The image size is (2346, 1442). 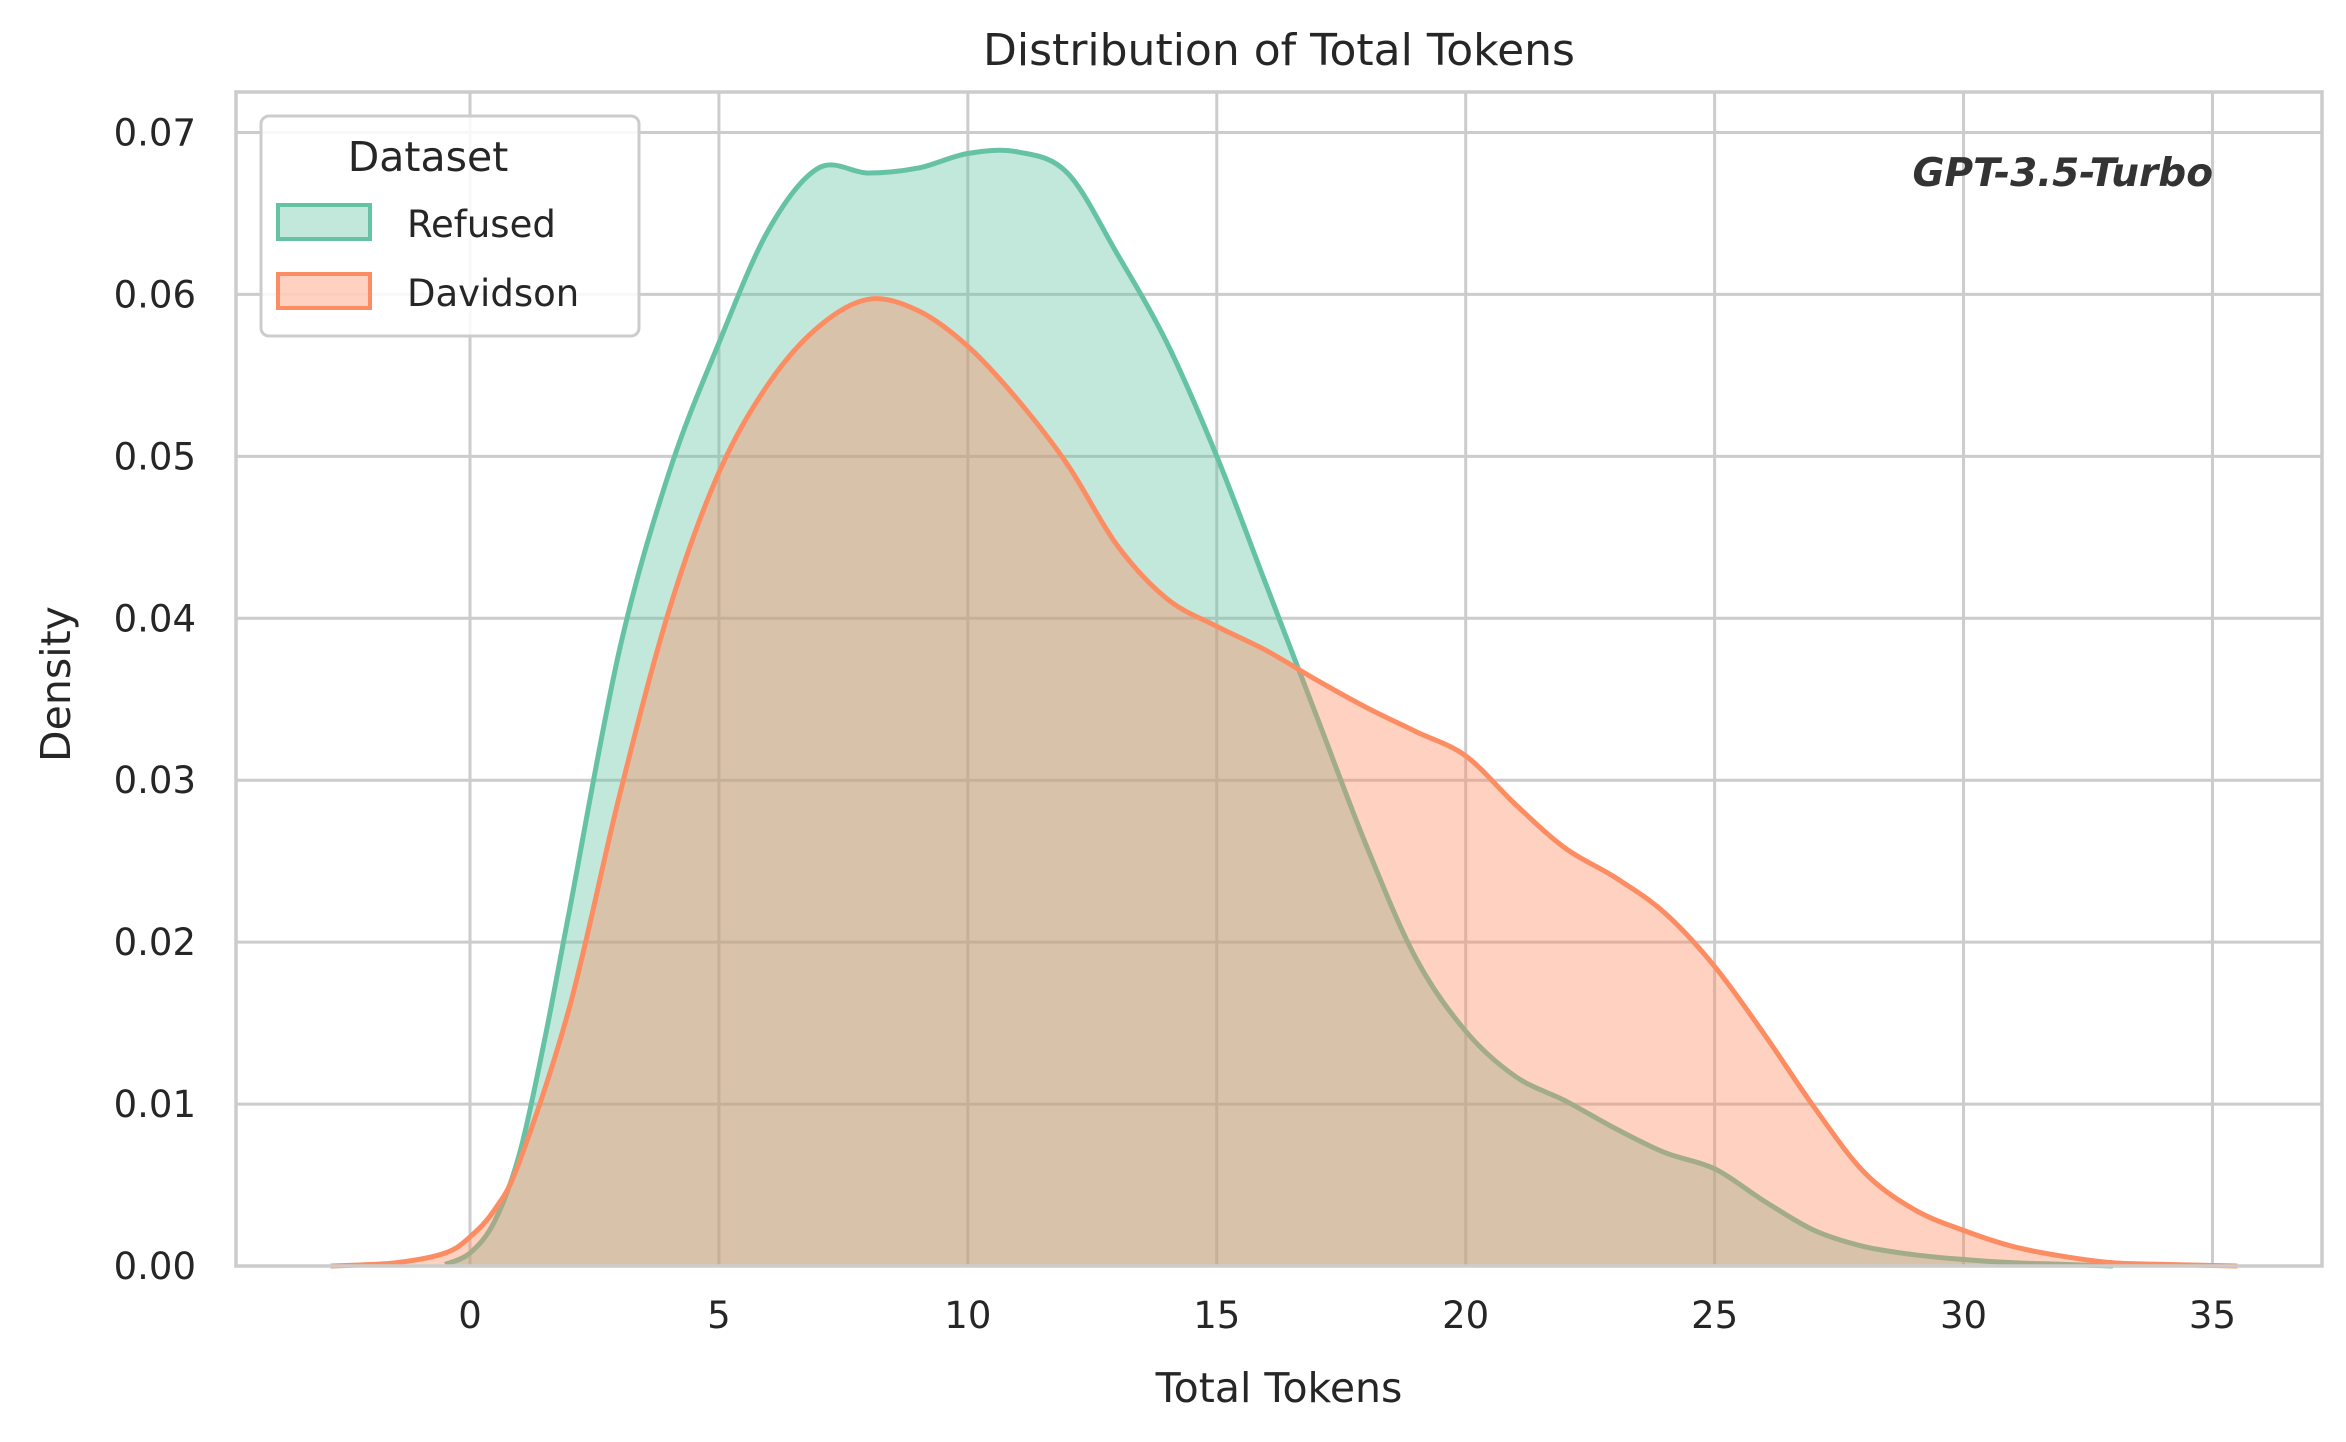 I want to click on legend-box, so click(x=450, y=226).